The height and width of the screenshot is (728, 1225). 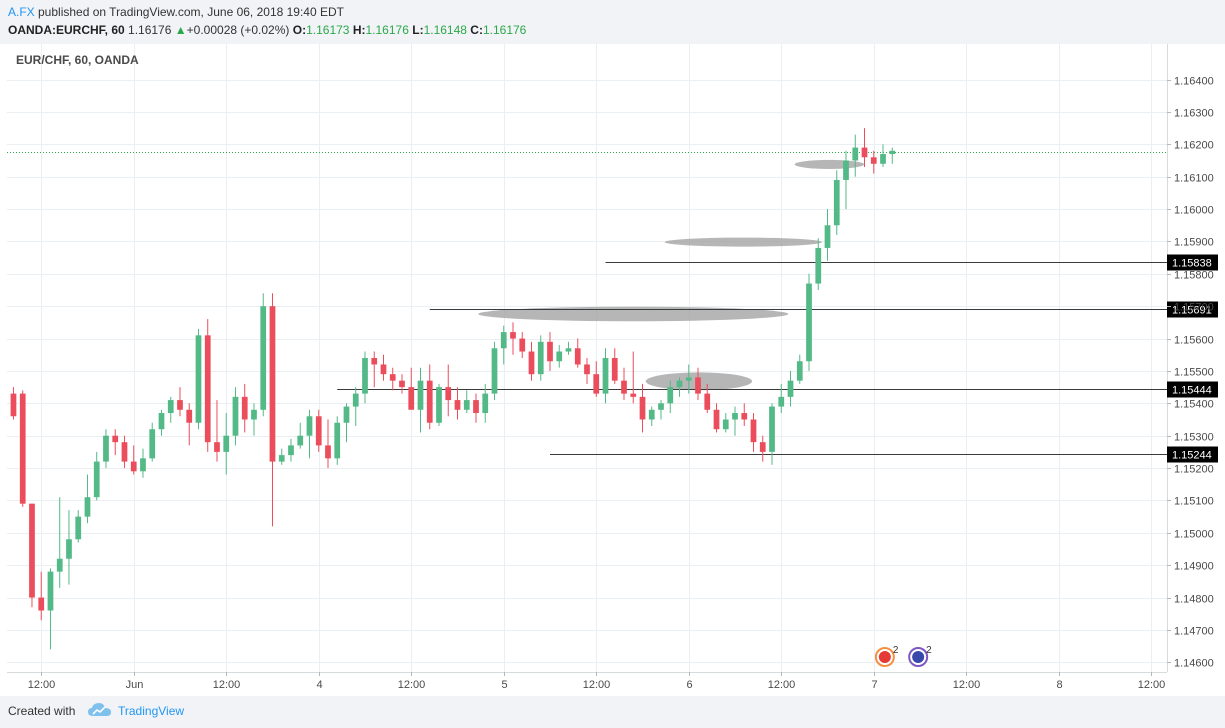 What do you see at coordinates (135, 685) in the screenshot?
I see `x-tick-label: Jun` at bounding box center [135, 685].